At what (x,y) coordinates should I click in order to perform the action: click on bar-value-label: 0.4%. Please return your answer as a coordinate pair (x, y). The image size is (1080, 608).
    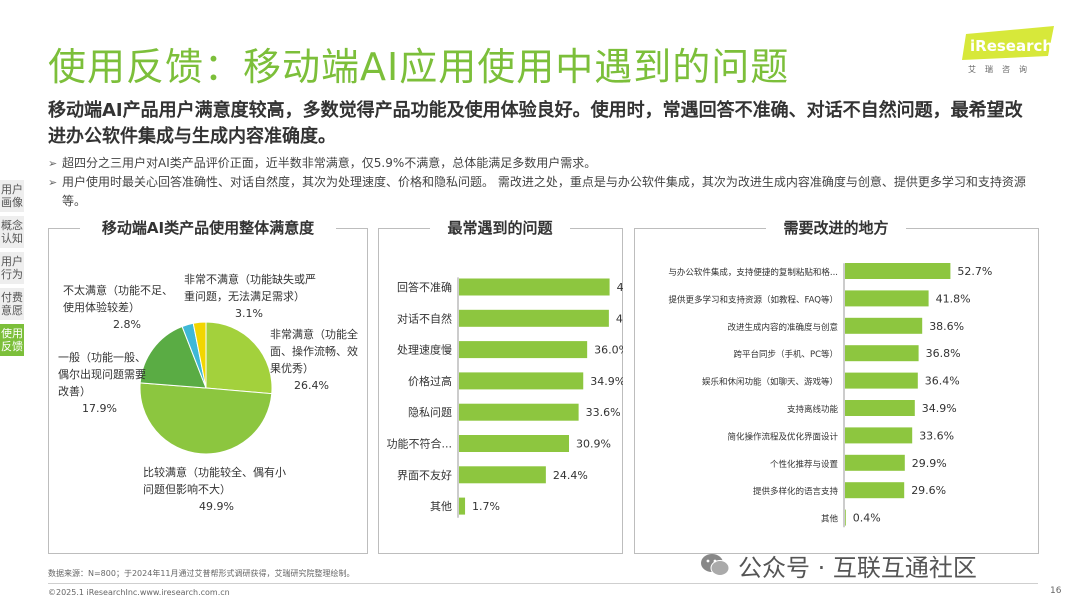
    Looking at the image, I should click on (867, 518).